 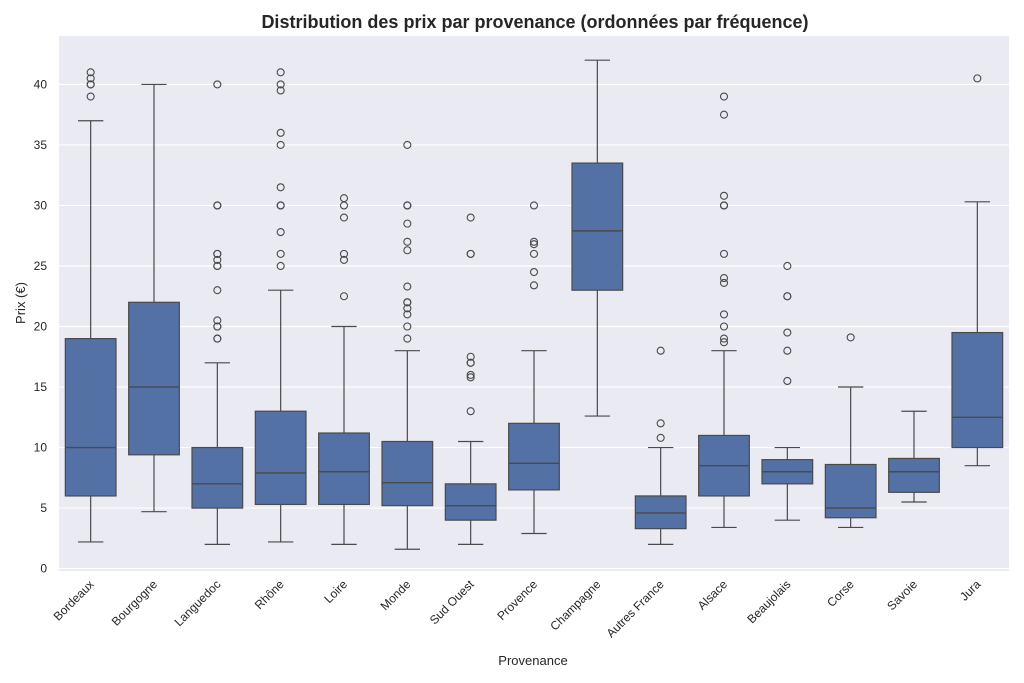 I want to click on x-tick-label: Loire, so click(x=335, y=591).